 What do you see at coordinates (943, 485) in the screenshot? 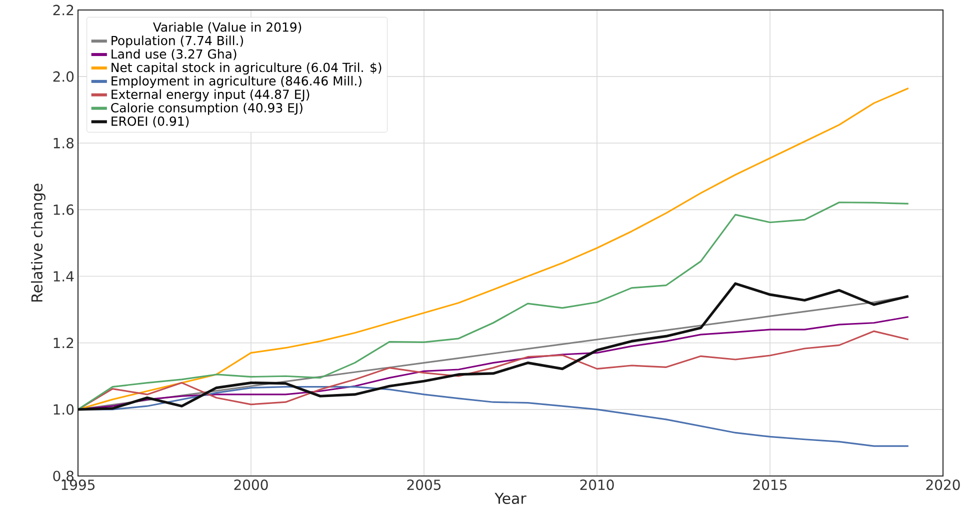
I see `x-tick-label: 2020` at bounding box center [943, 485].